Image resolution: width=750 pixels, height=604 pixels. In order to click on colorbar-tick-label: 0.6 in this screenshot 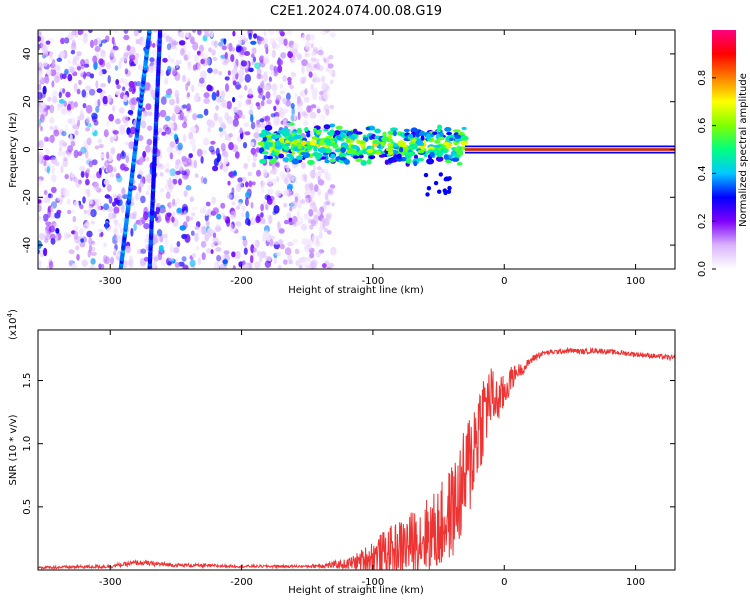, I will do `click(702, 126)`.